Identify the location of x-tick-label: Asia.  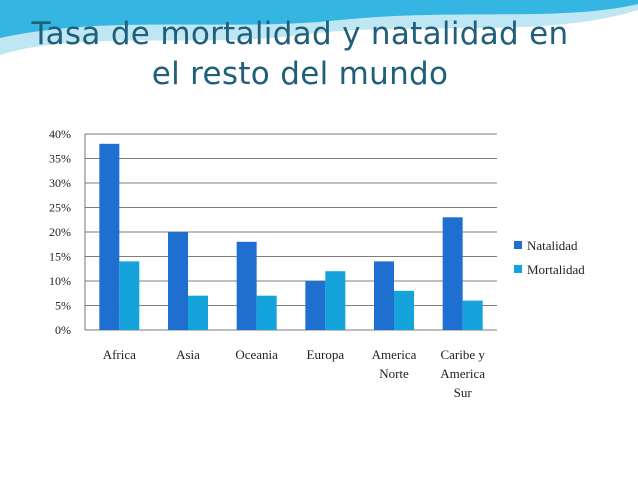
(188, 354).